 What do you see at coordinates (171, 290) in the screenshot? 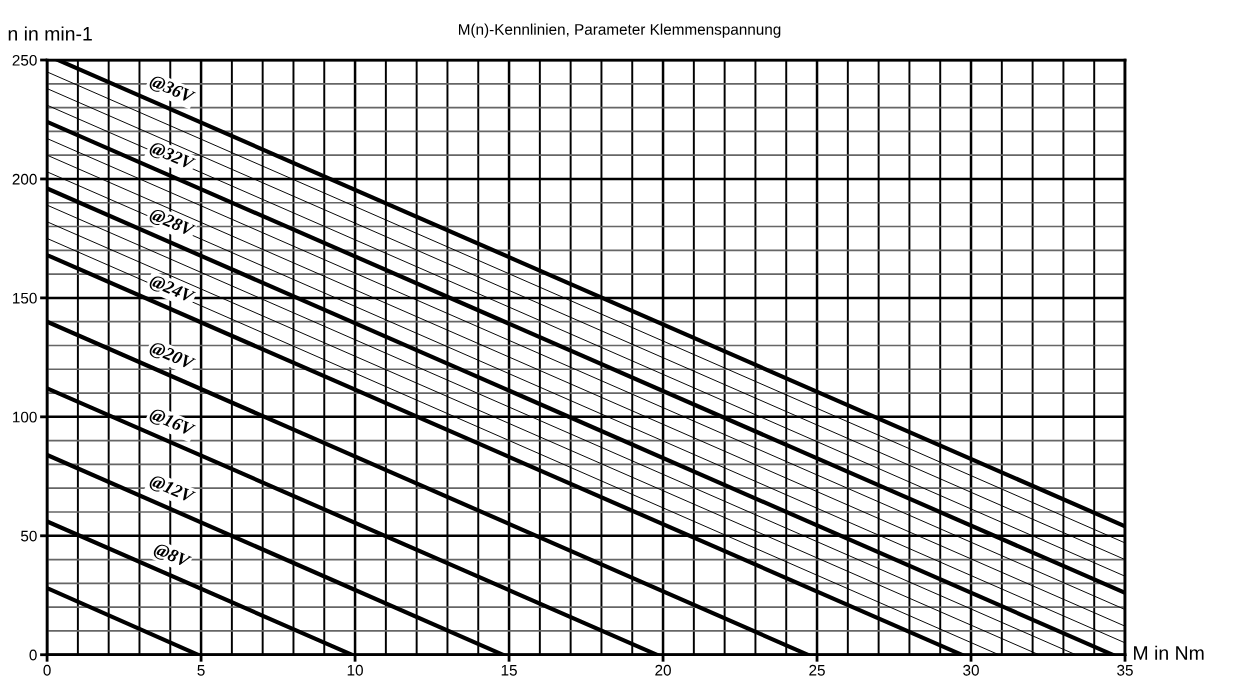
I see `text: @24V` at bounding box center [171, 290].